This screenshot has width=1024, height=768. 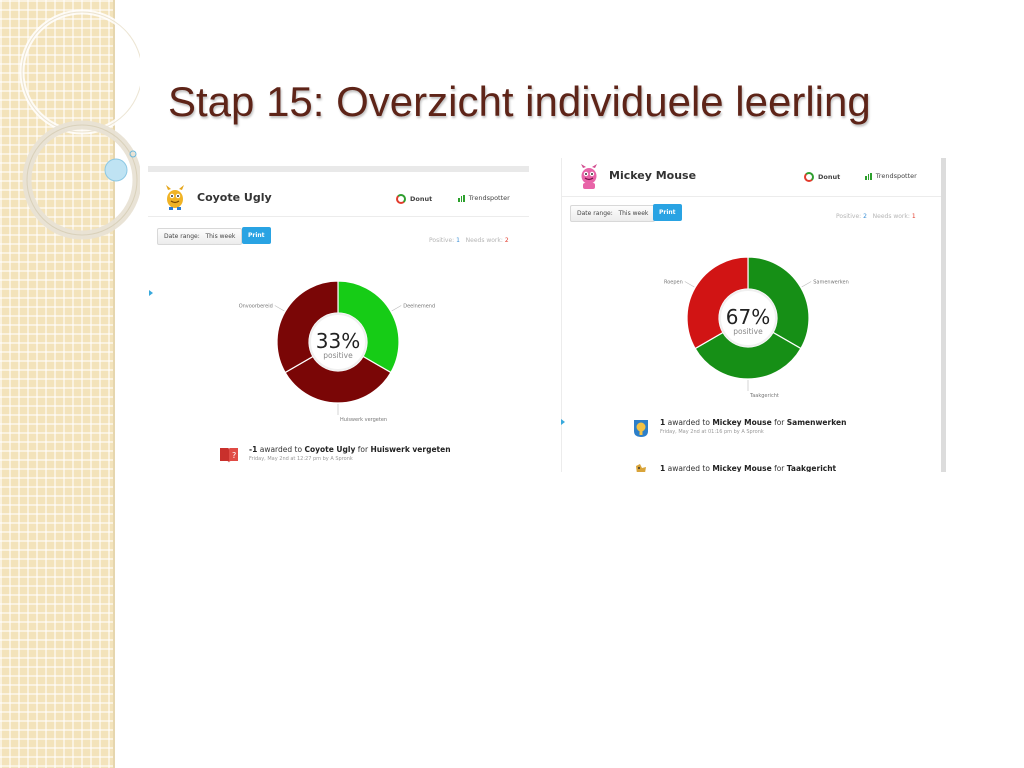 I want to click on decorative-sidebar, so click(x=57, y=384).